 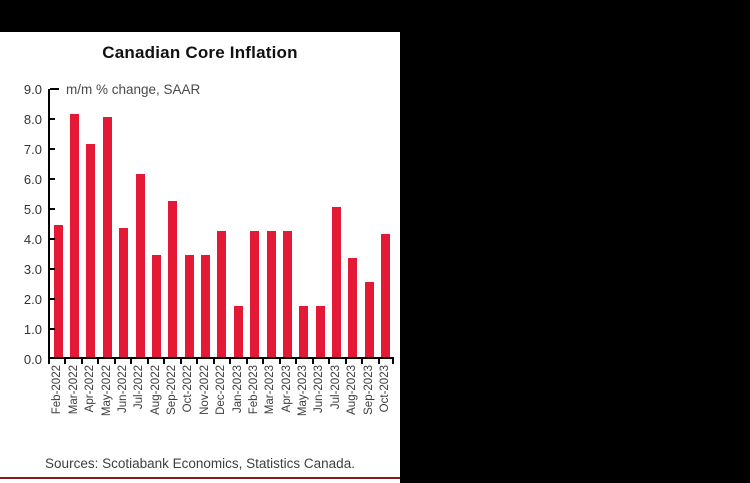 I want to click on bar-Jun-2022, so click(x=124, y=292).